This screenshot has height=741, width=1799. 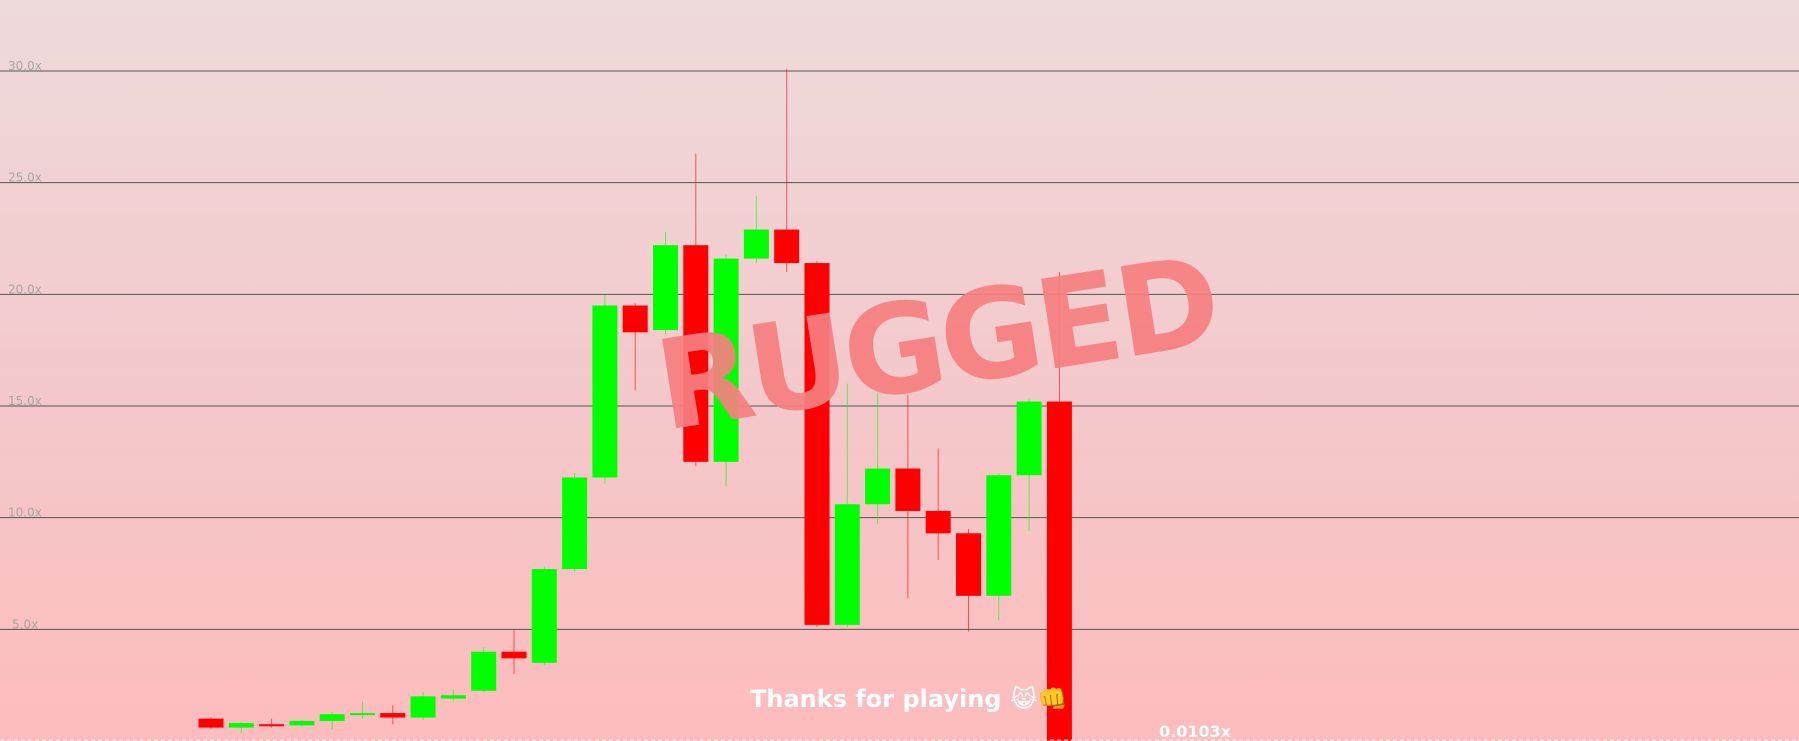 I want to click on y-tick-label: 30.0x, so click(x=25, y=66).